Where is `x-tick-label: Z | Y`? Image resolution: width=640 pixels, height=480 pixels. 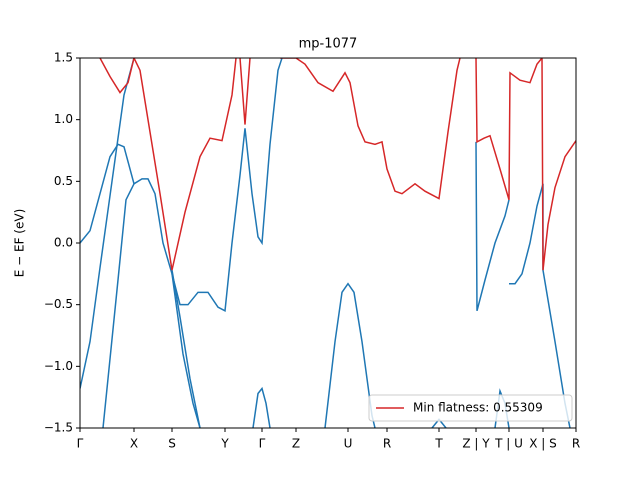
x-tick-label: Z | Y is located at coordinates (476, 444).